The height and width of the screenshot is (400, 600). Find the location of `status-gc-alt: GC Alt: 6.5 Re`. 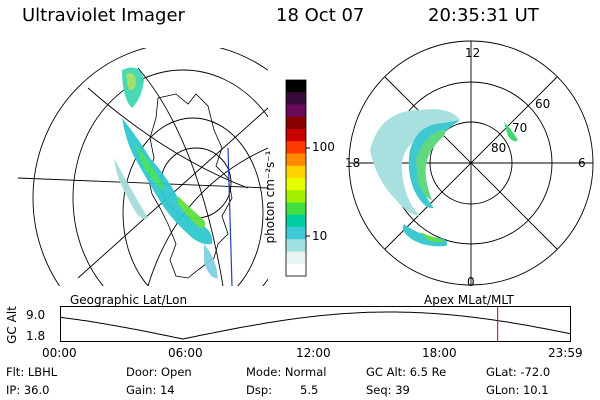

status-gc-alt: GC Alt: 6.5 Re is located at coordinates (406, 372).